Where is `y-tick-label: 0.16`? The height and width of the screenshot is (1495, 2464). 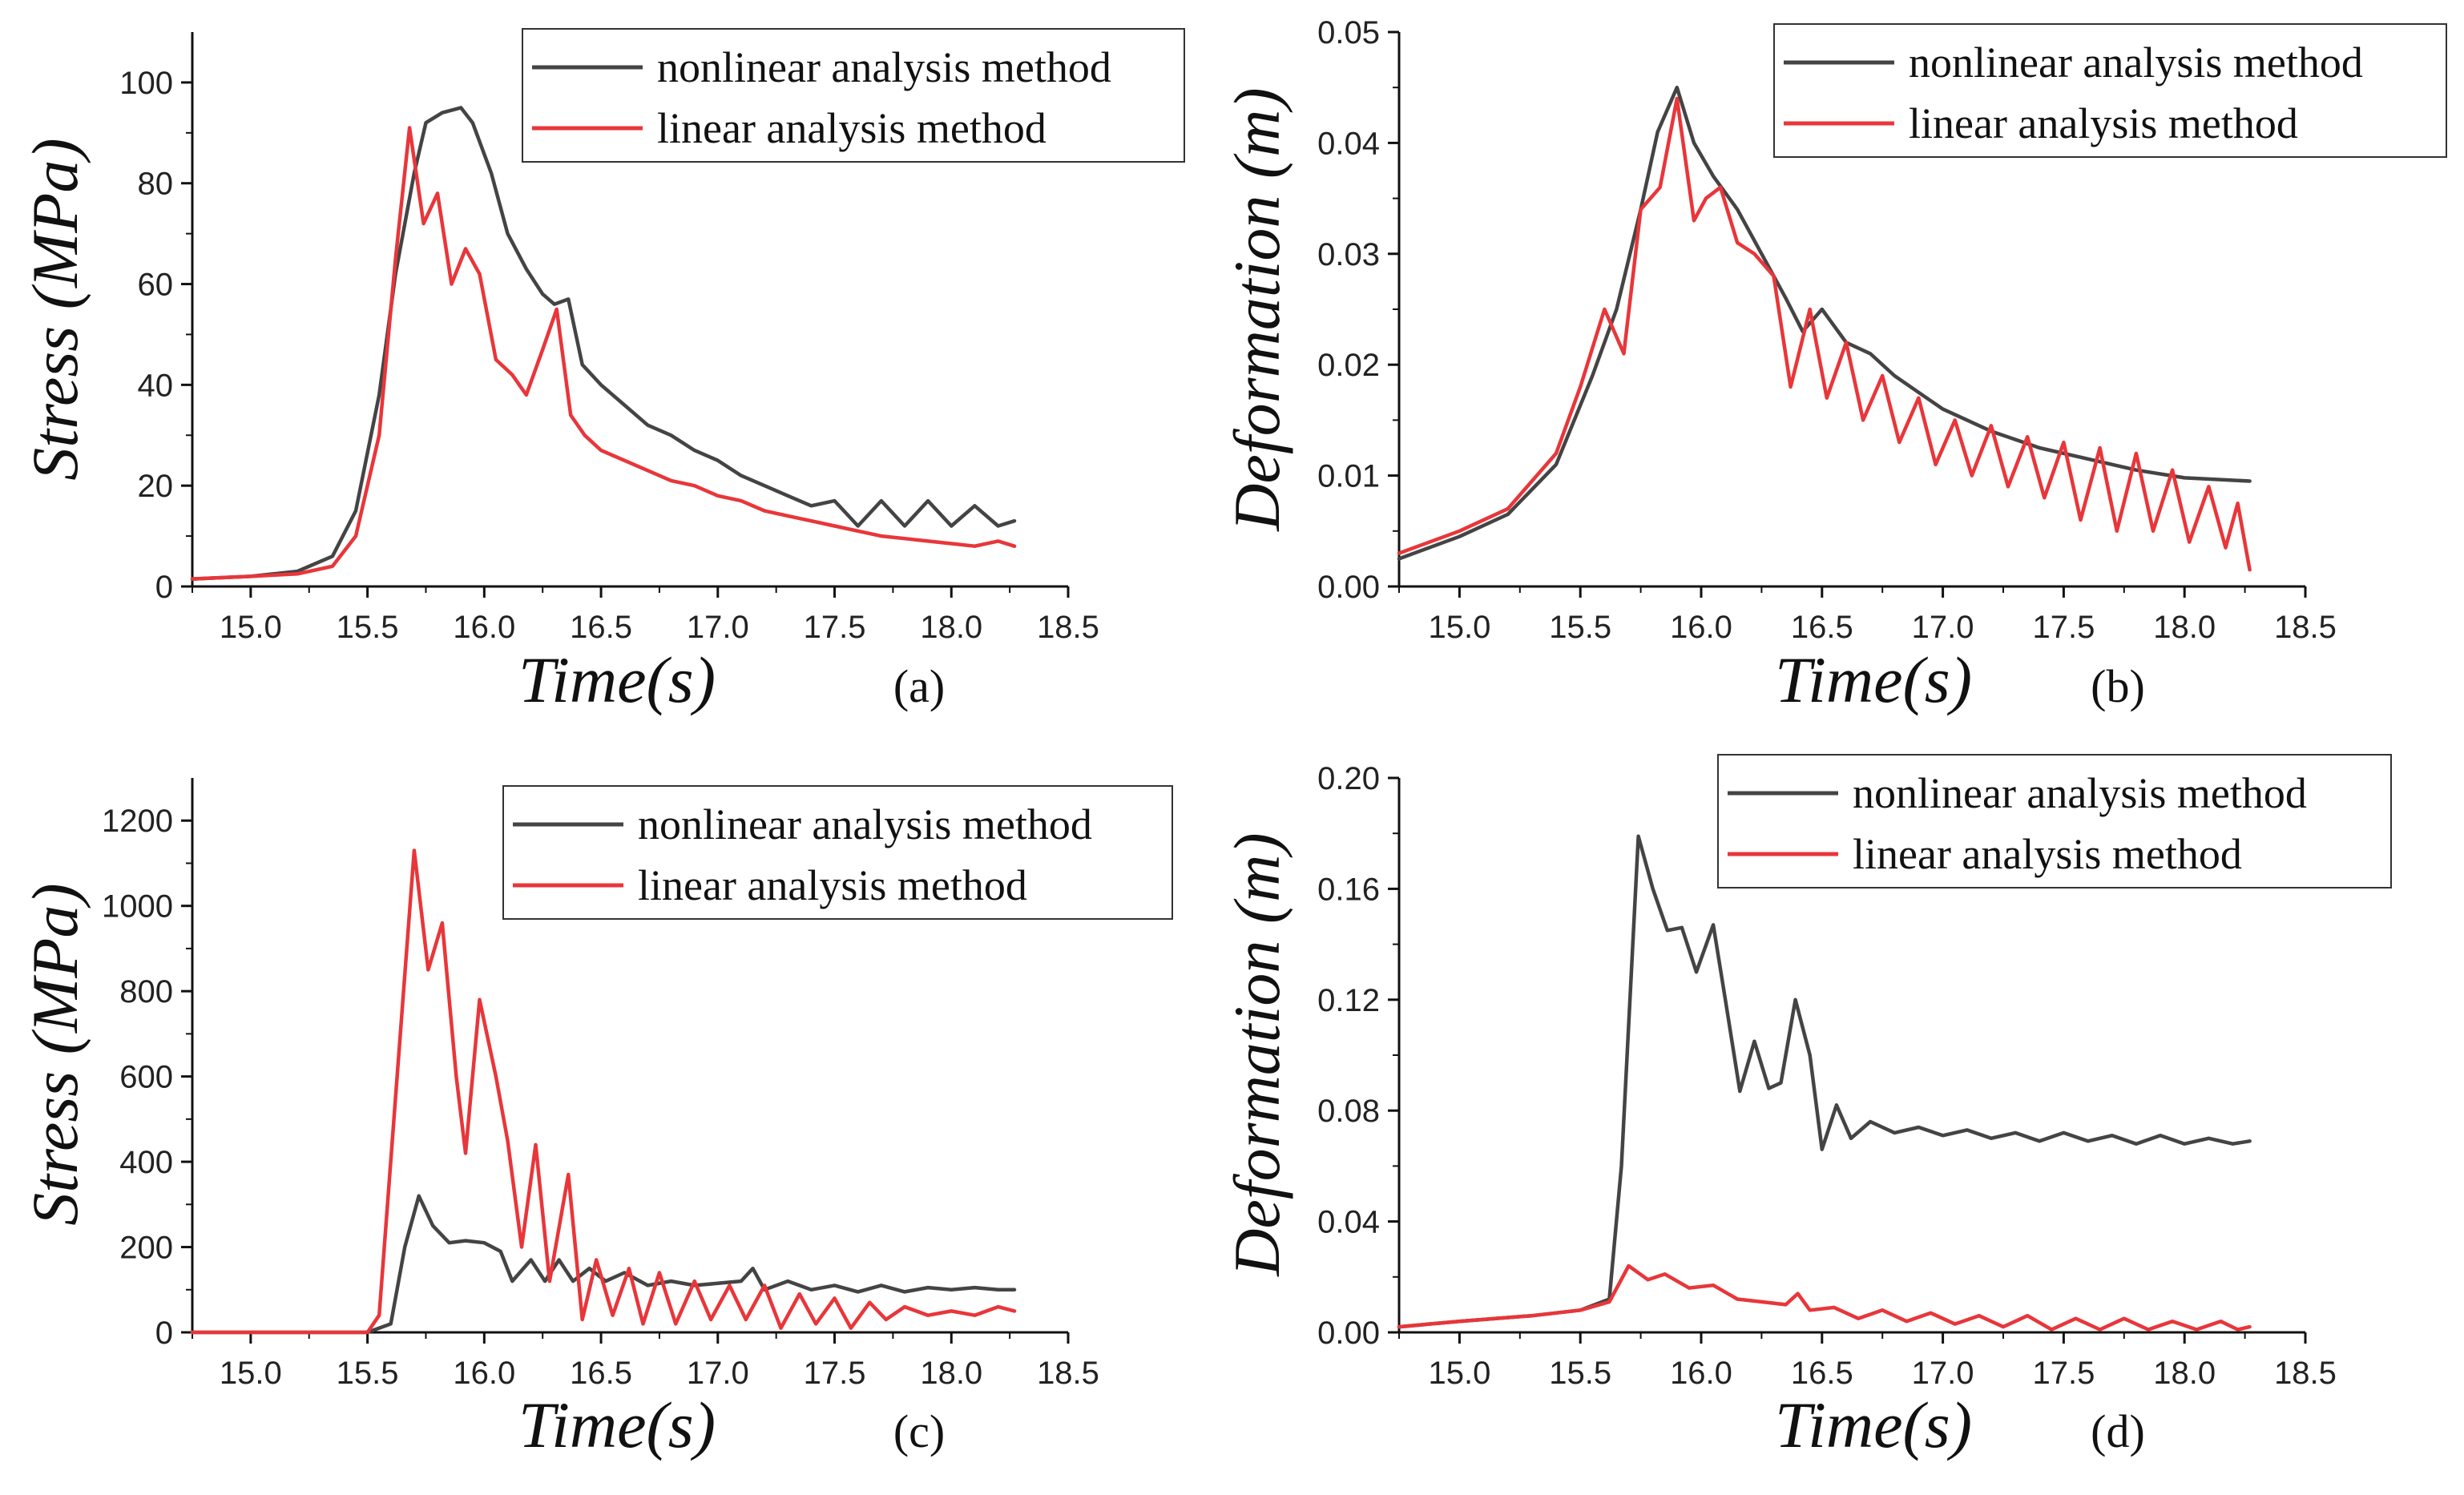 y-tick-label: 0.16 is located at coordinates (1348, 889).